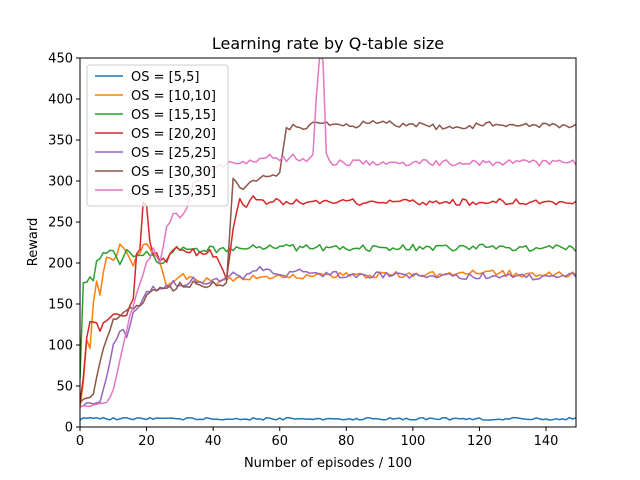 Image resolution: width=640 pixels, height=480 pixels. Describe the element at coordinates (60, 182) in the screenshot. I see `y-tick-label: 300` at that location.